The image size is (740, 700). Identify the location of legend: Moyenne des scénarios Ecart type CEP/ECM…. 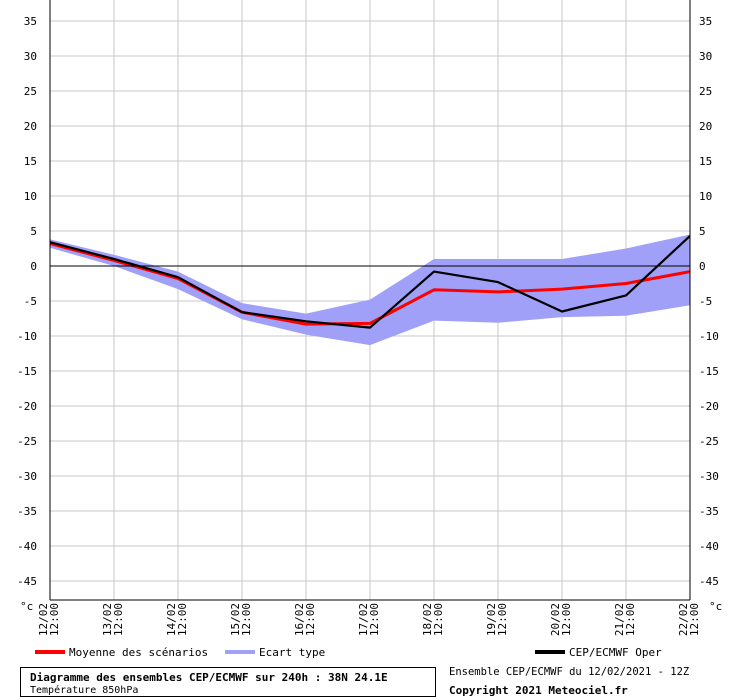
(348, 652).